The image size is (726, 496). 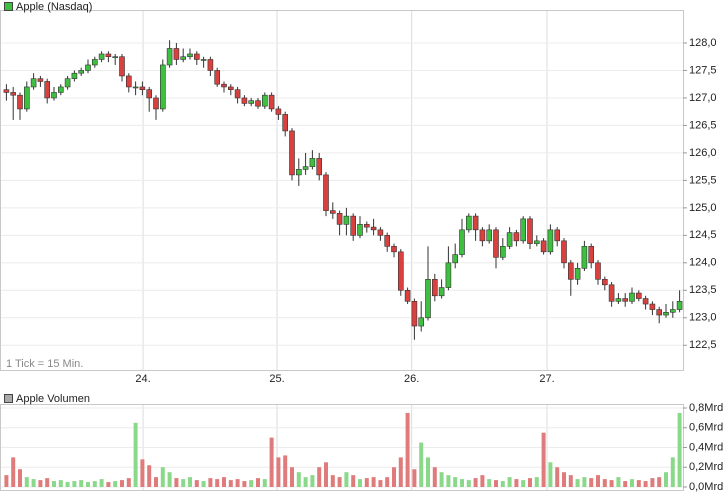 I want to click on y-tick-label: 0,4Mrd, so click(x=706, y=447).